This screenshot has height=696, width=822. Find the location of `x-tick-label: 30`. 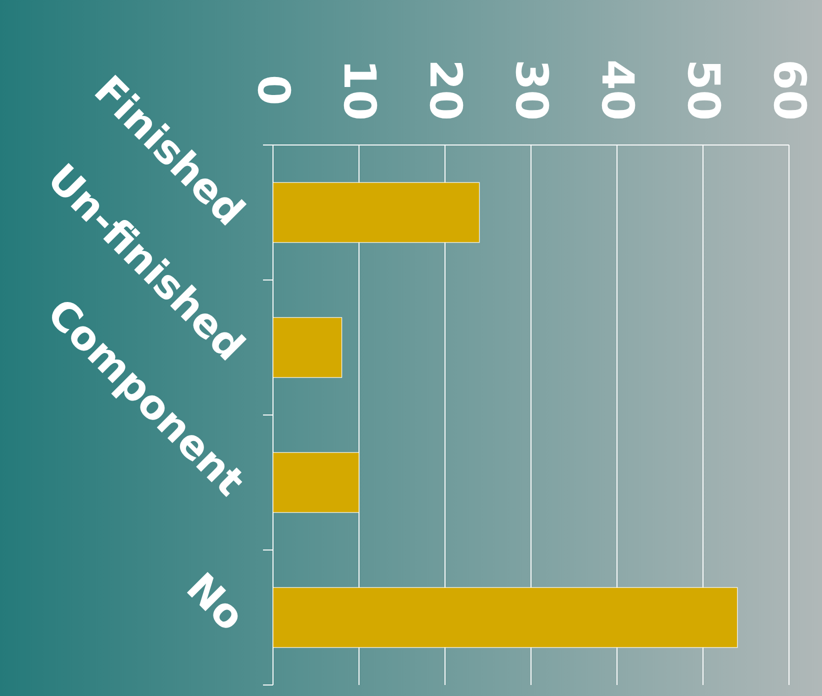

x-tick-label: 30 is located at coordinates (531, 90).